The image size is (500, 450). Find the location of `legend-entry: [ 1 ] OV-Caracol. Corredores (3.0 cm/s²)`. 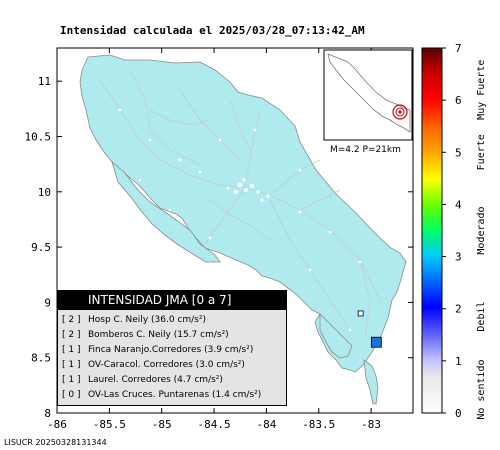

legend-entry: [ 1 ] OV-Caracol. Corredores (3.0 cm/s²) is located at coordinates (153, 365).